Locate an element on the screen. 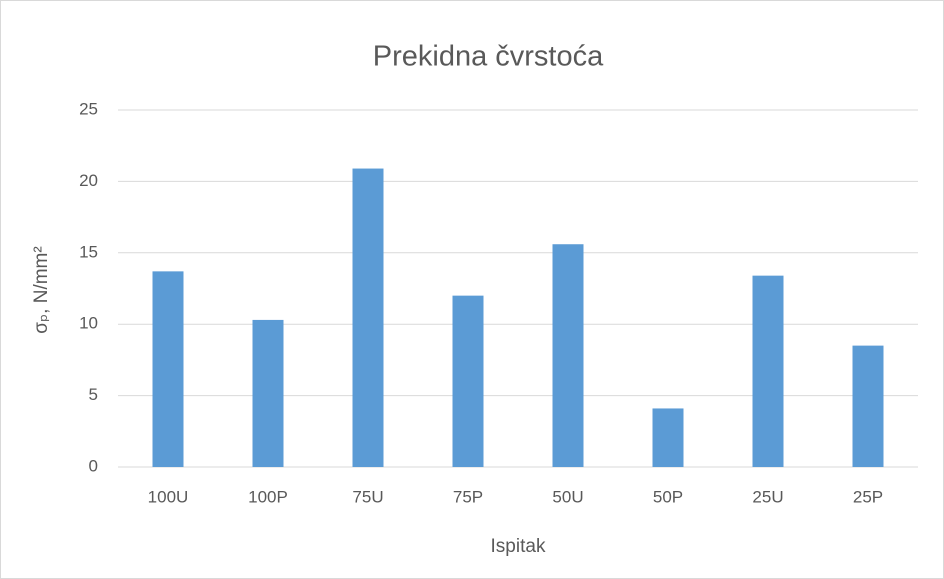  y-tick-label: 5 is located at coordinates (93, 394).